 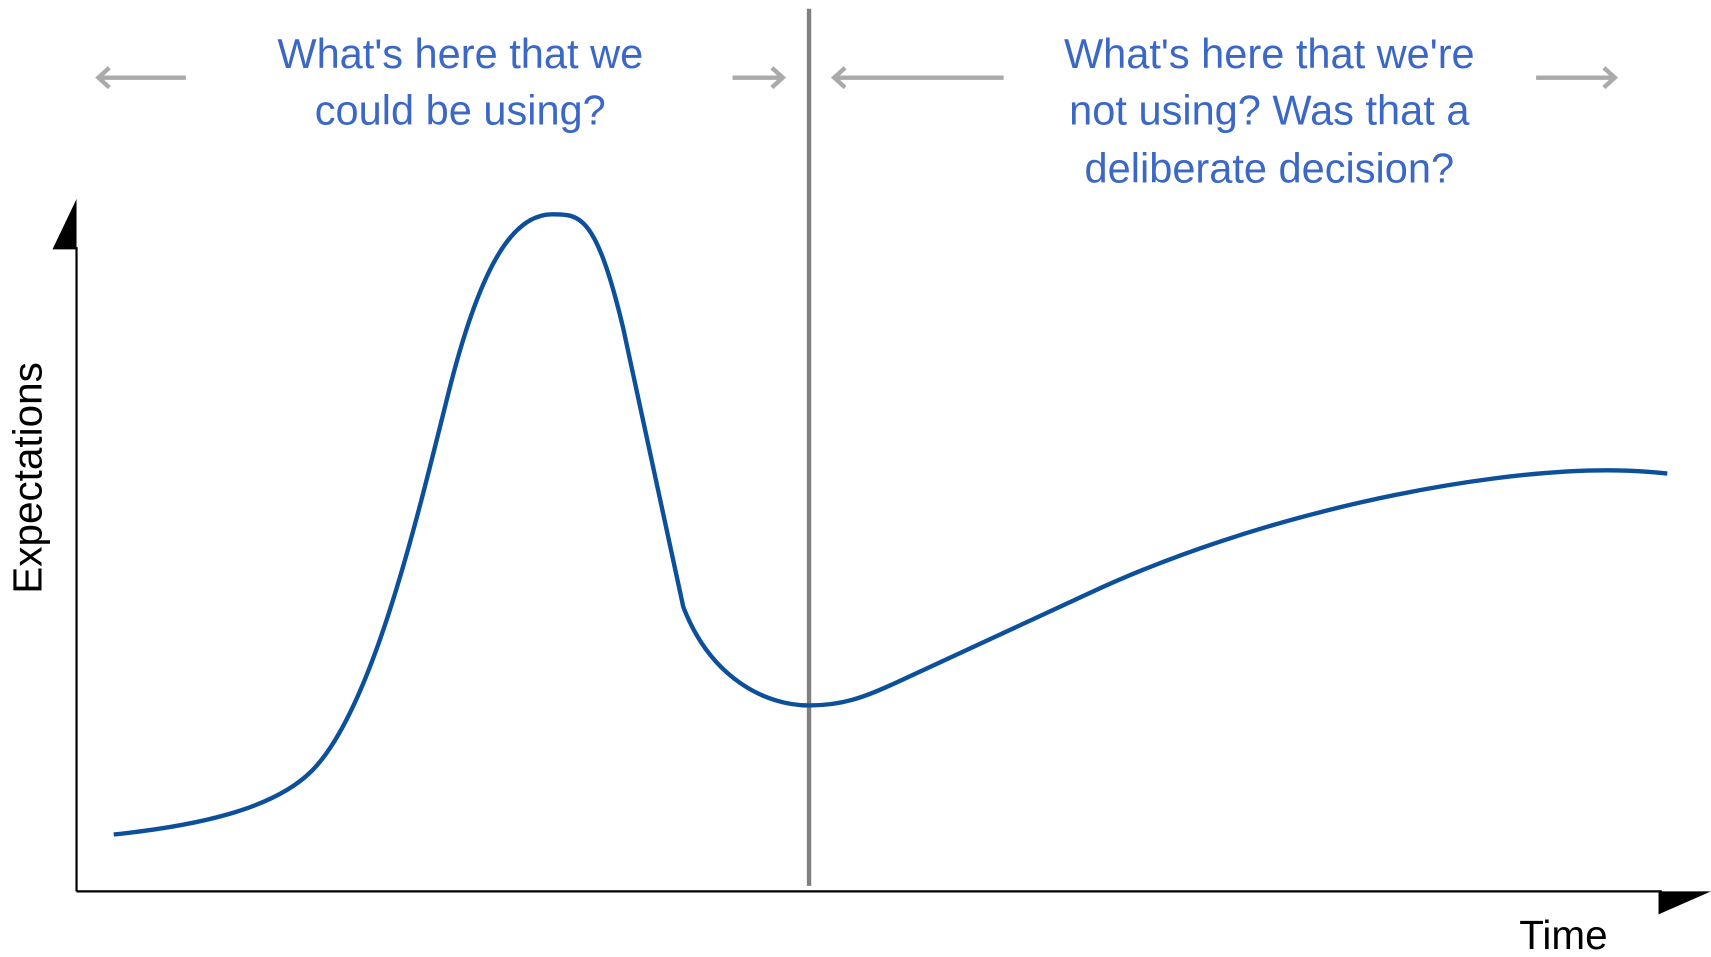 What do you see at coordinates (1224, 78) in the screenshot?
I see `right-arrows` at bounding box center [1224, 78].